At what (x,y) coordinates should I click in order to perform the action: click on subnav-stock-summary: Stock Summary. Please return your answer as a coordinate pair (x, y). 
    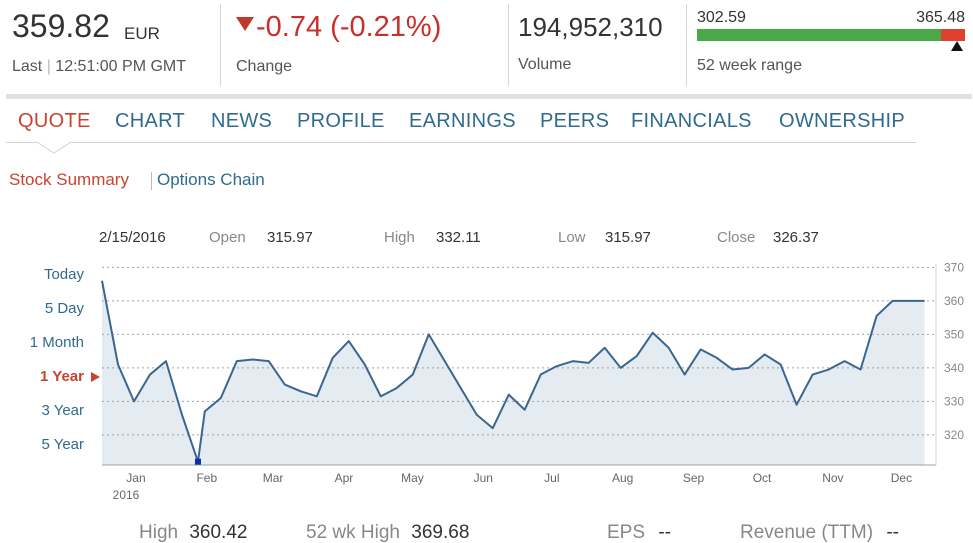
    Looking at the image, I should click on (69, 179).